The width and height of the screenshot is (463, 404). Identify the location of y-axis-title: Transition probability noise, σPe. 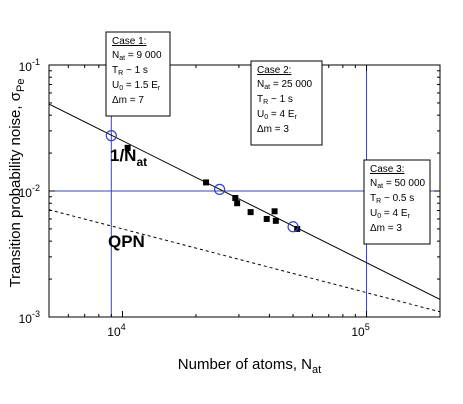
(17, 183).